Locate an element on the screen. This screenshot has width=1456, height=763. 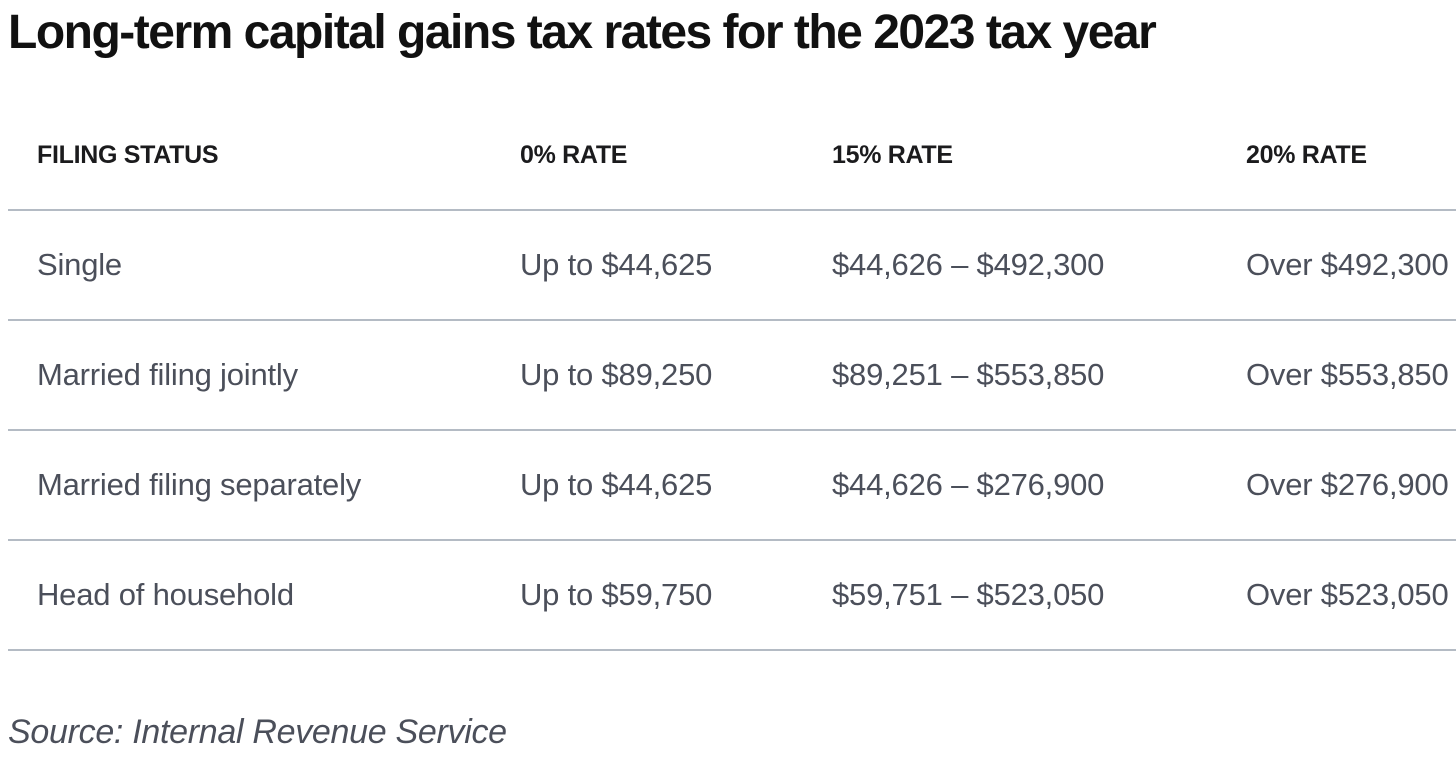
cell-filing-status: Married filing jointly is located at coordinates (167, 374).